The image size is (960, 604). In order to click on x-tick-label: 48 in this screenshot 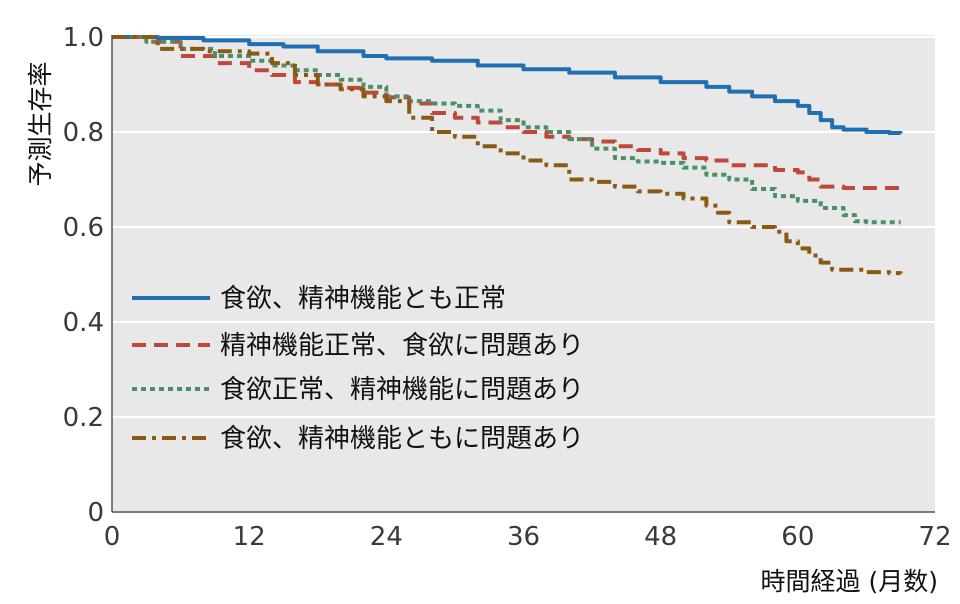, I will do `click(660, 537)`.